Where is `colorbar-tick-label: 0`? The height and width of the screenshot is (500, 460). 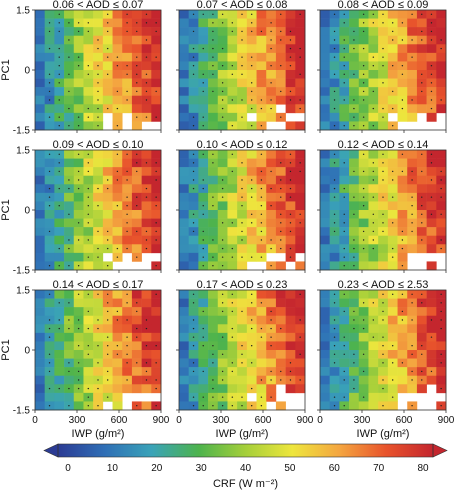
colorbar-tick-label: 0 is located at coordinates (68, 468).